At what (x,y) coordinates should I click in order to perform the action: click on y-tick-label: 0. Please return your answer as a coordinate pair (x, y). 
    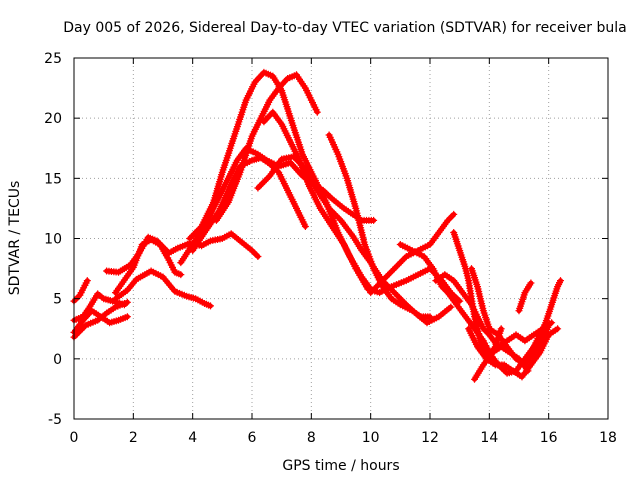
    Looking at the image, I should click on (57, 360).